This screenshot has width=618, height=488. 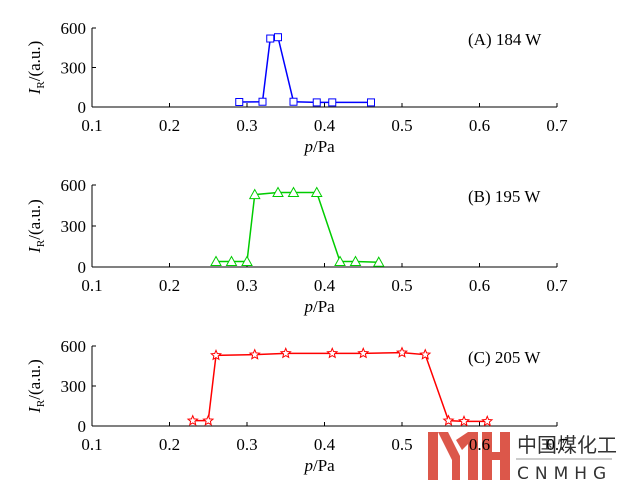 What do you see at coordinates (504, 196) in the screenshot?
I see `annotation: (B) 195 W` at bounding box center [504, 196].